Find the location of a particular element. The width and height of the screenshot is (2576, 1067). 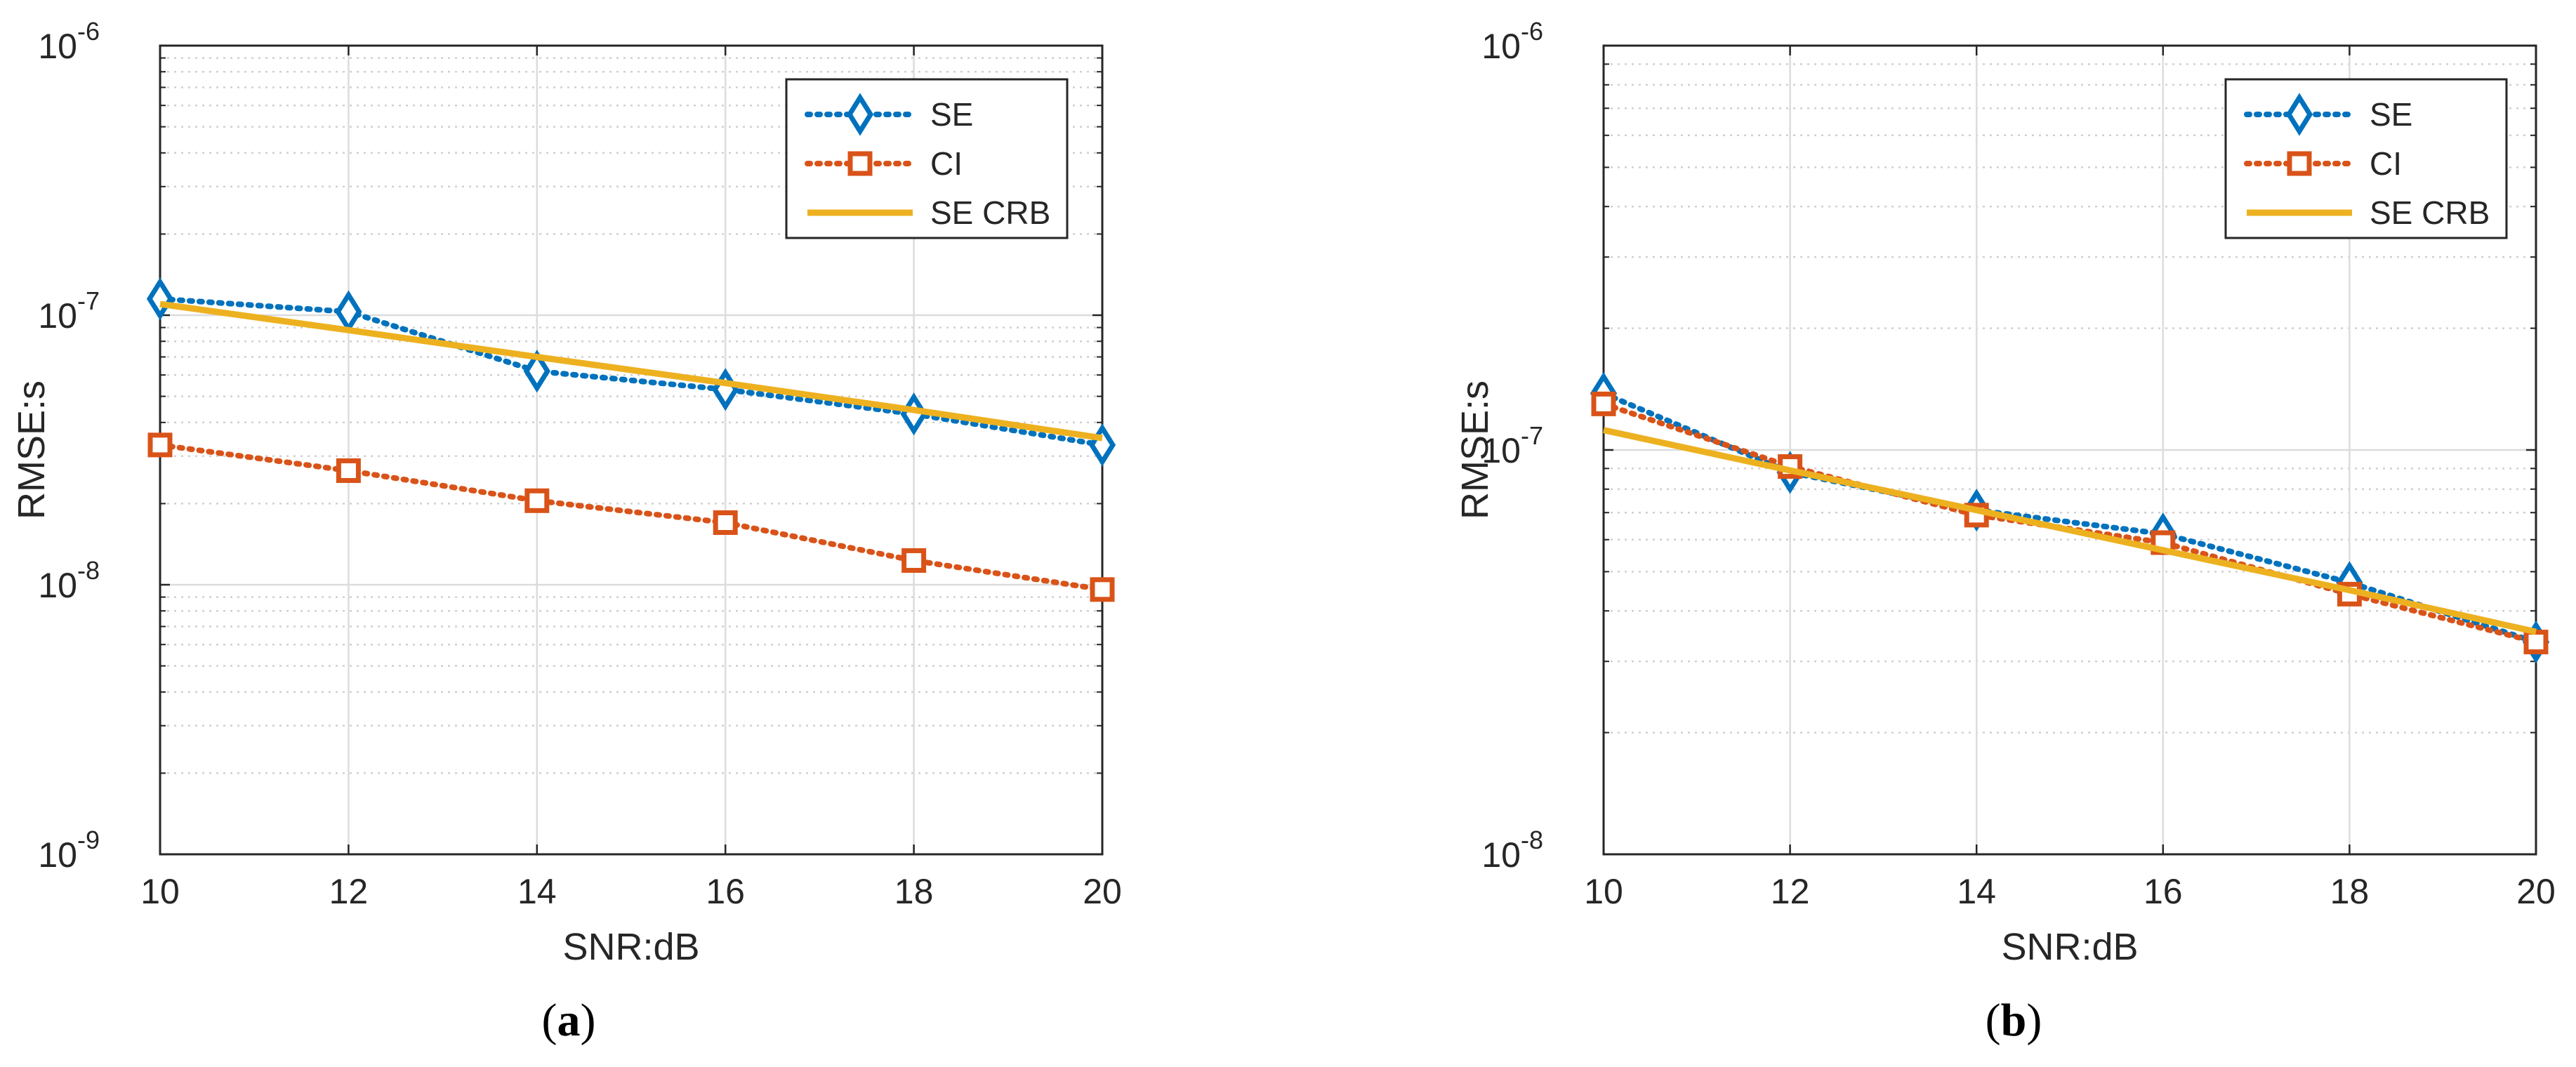

panel-caption: (b) is located at coordinates (2014, 1020).